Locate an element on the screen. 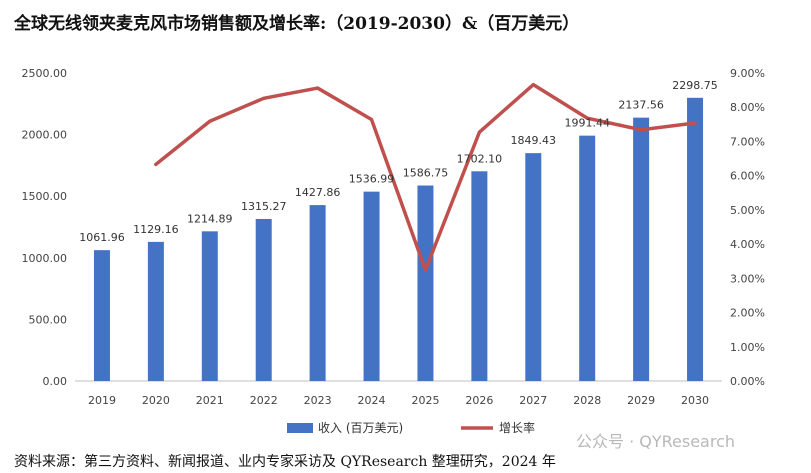  x-tick-label: 2023 is located at coordinates (318, 400).